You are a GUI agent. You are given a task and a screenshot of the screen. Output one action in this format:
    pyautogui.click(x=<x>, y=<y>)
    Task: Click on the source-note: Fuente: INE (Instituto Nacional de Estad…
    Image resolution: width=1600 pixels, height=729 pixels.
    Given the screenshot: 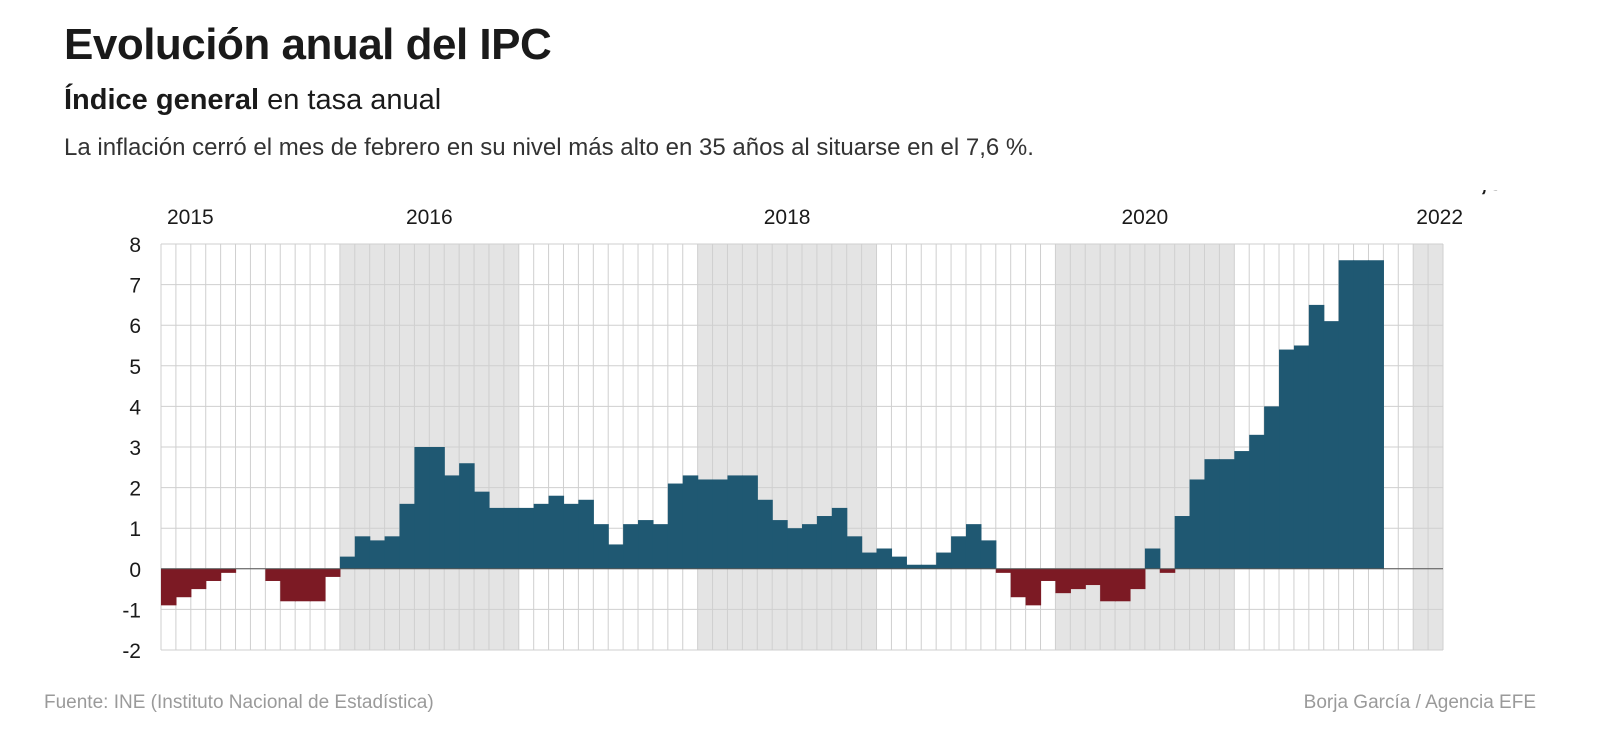 What is the action you would take?
    pyautogui.click(x=239, y=702)
    